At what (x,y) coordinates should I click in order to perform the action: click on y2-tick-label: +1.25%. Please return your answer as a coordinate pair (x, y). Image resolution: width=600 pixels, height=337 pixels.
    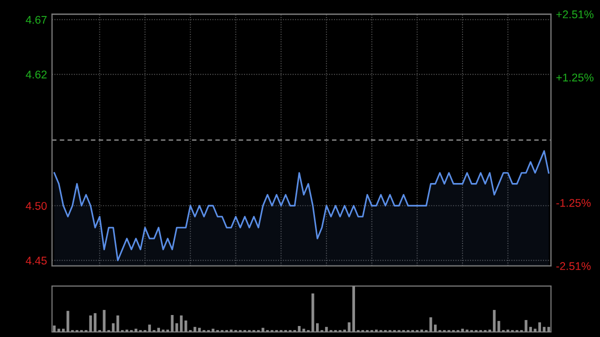
    Looking at the image, I should click on (575, 78).